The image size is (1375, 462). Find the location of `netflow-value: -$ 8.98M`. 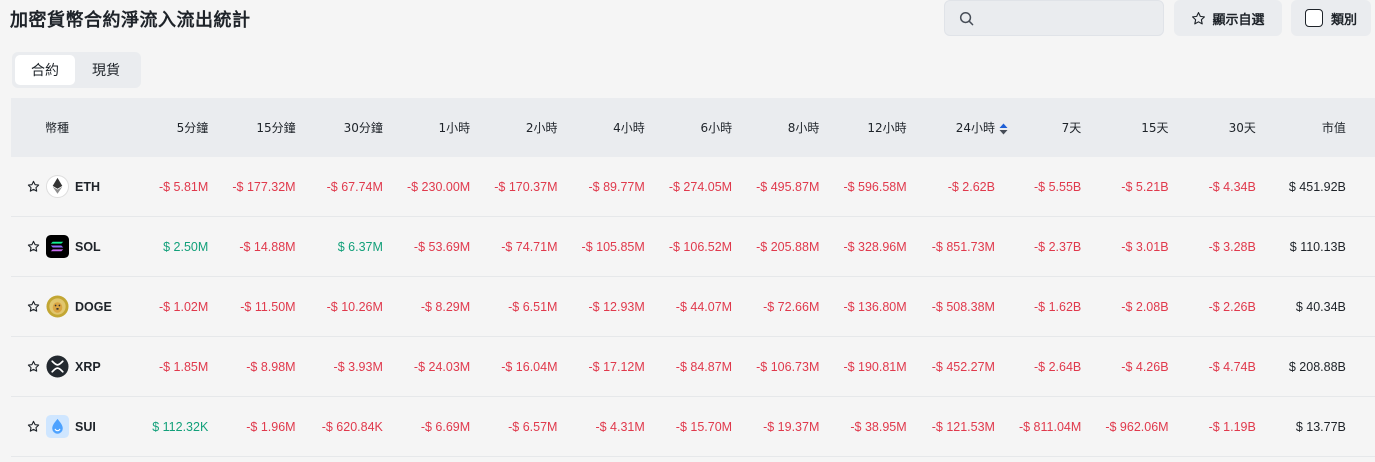

netflow-value: -$ 8.98M is located at coordinates (271, 366).